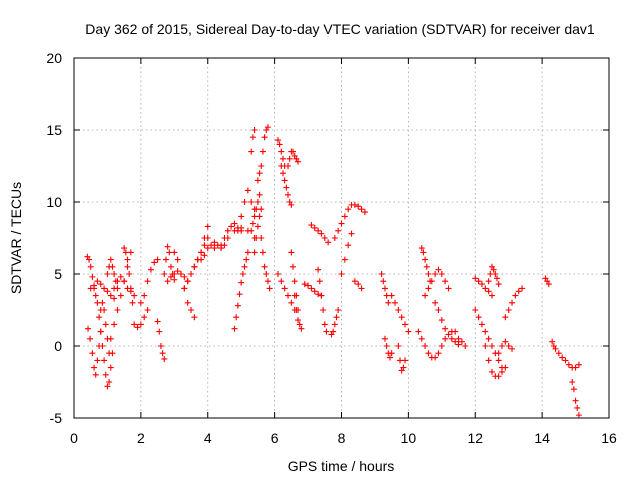 The width and height of the screenshot is (640, 480). Describe the element at coordinates (609, 438) in the screenshot. I see `x-tick-label-8: 16` at that location.